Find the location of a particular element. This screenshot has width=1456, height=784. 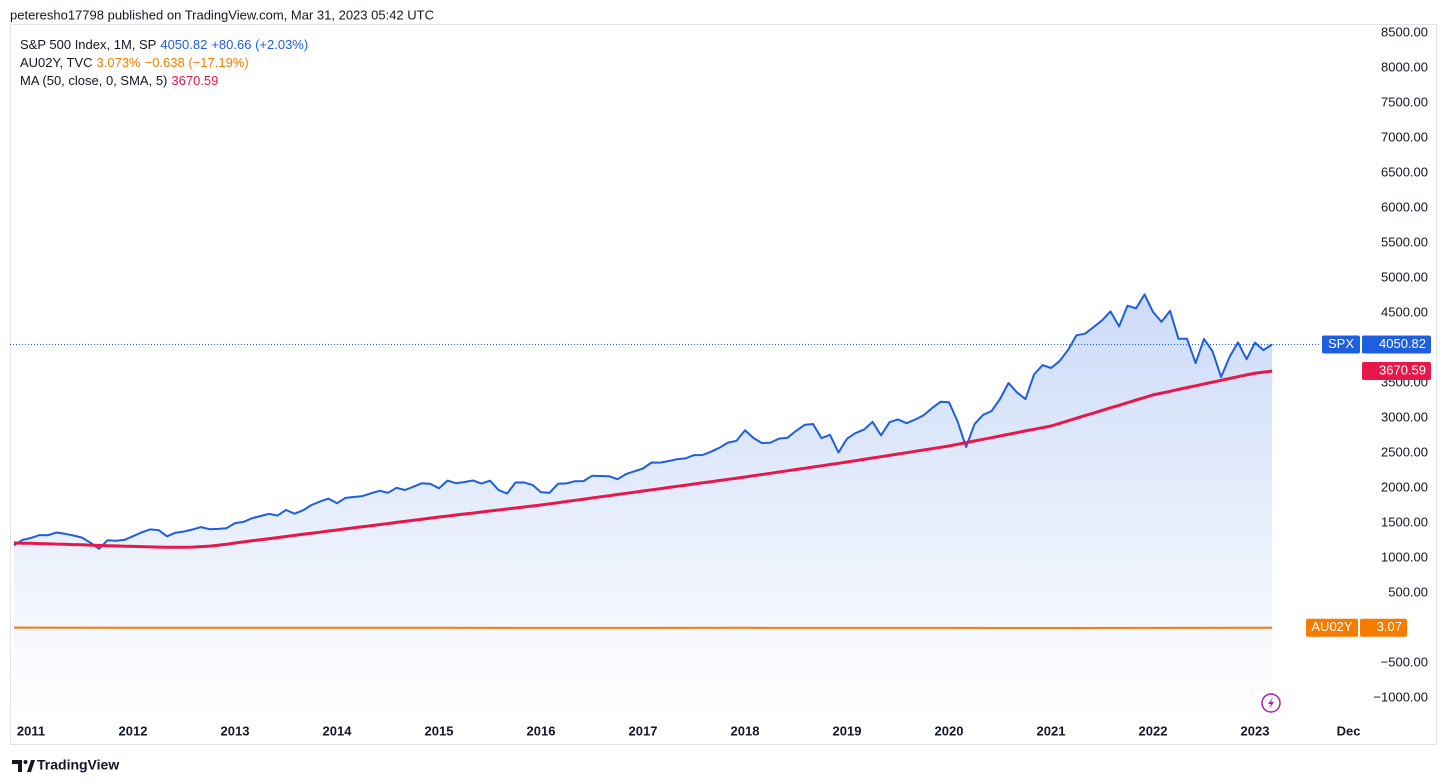

x-tick-label: Dec is located at coordinates (1349, 730).